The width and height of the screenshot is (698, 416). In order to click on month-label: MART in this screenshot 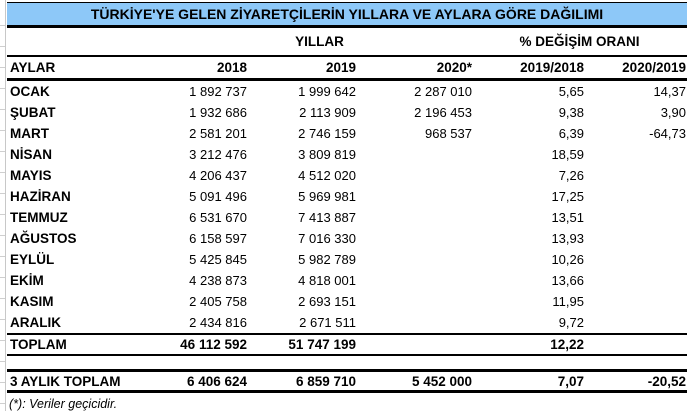, I will do `click(29, 133)`.